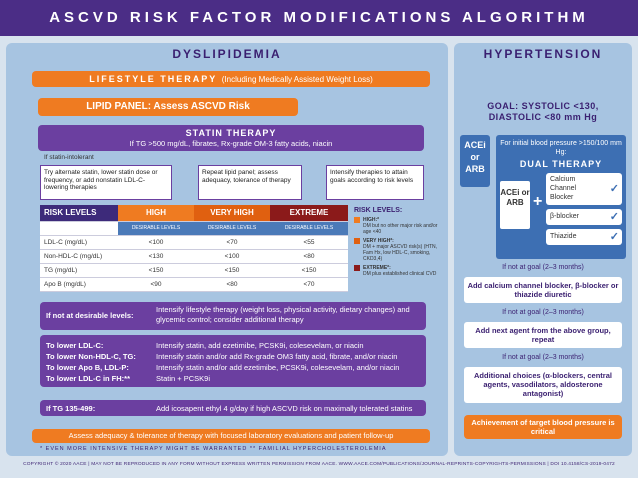 This screenshot has height=478, width=638. I want to click on bblocker-label: β-blocker, so click(564, 216).